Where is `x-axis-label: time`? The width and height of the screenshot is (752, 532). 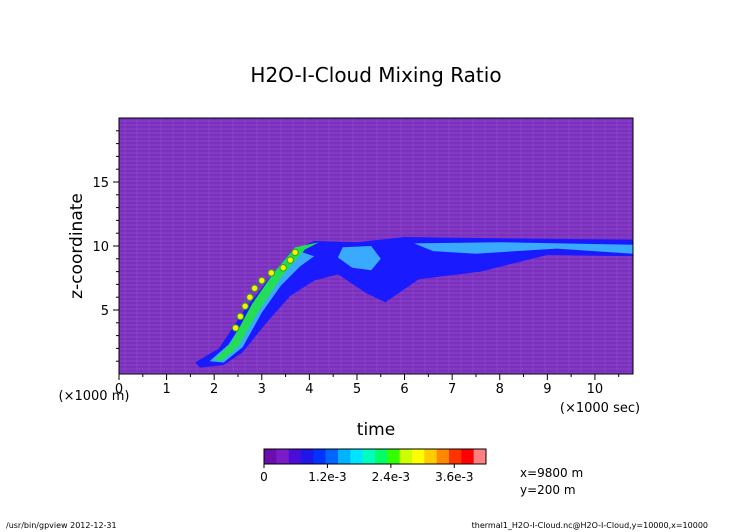 x-axis-label: time is located at coordinates (376, 430).